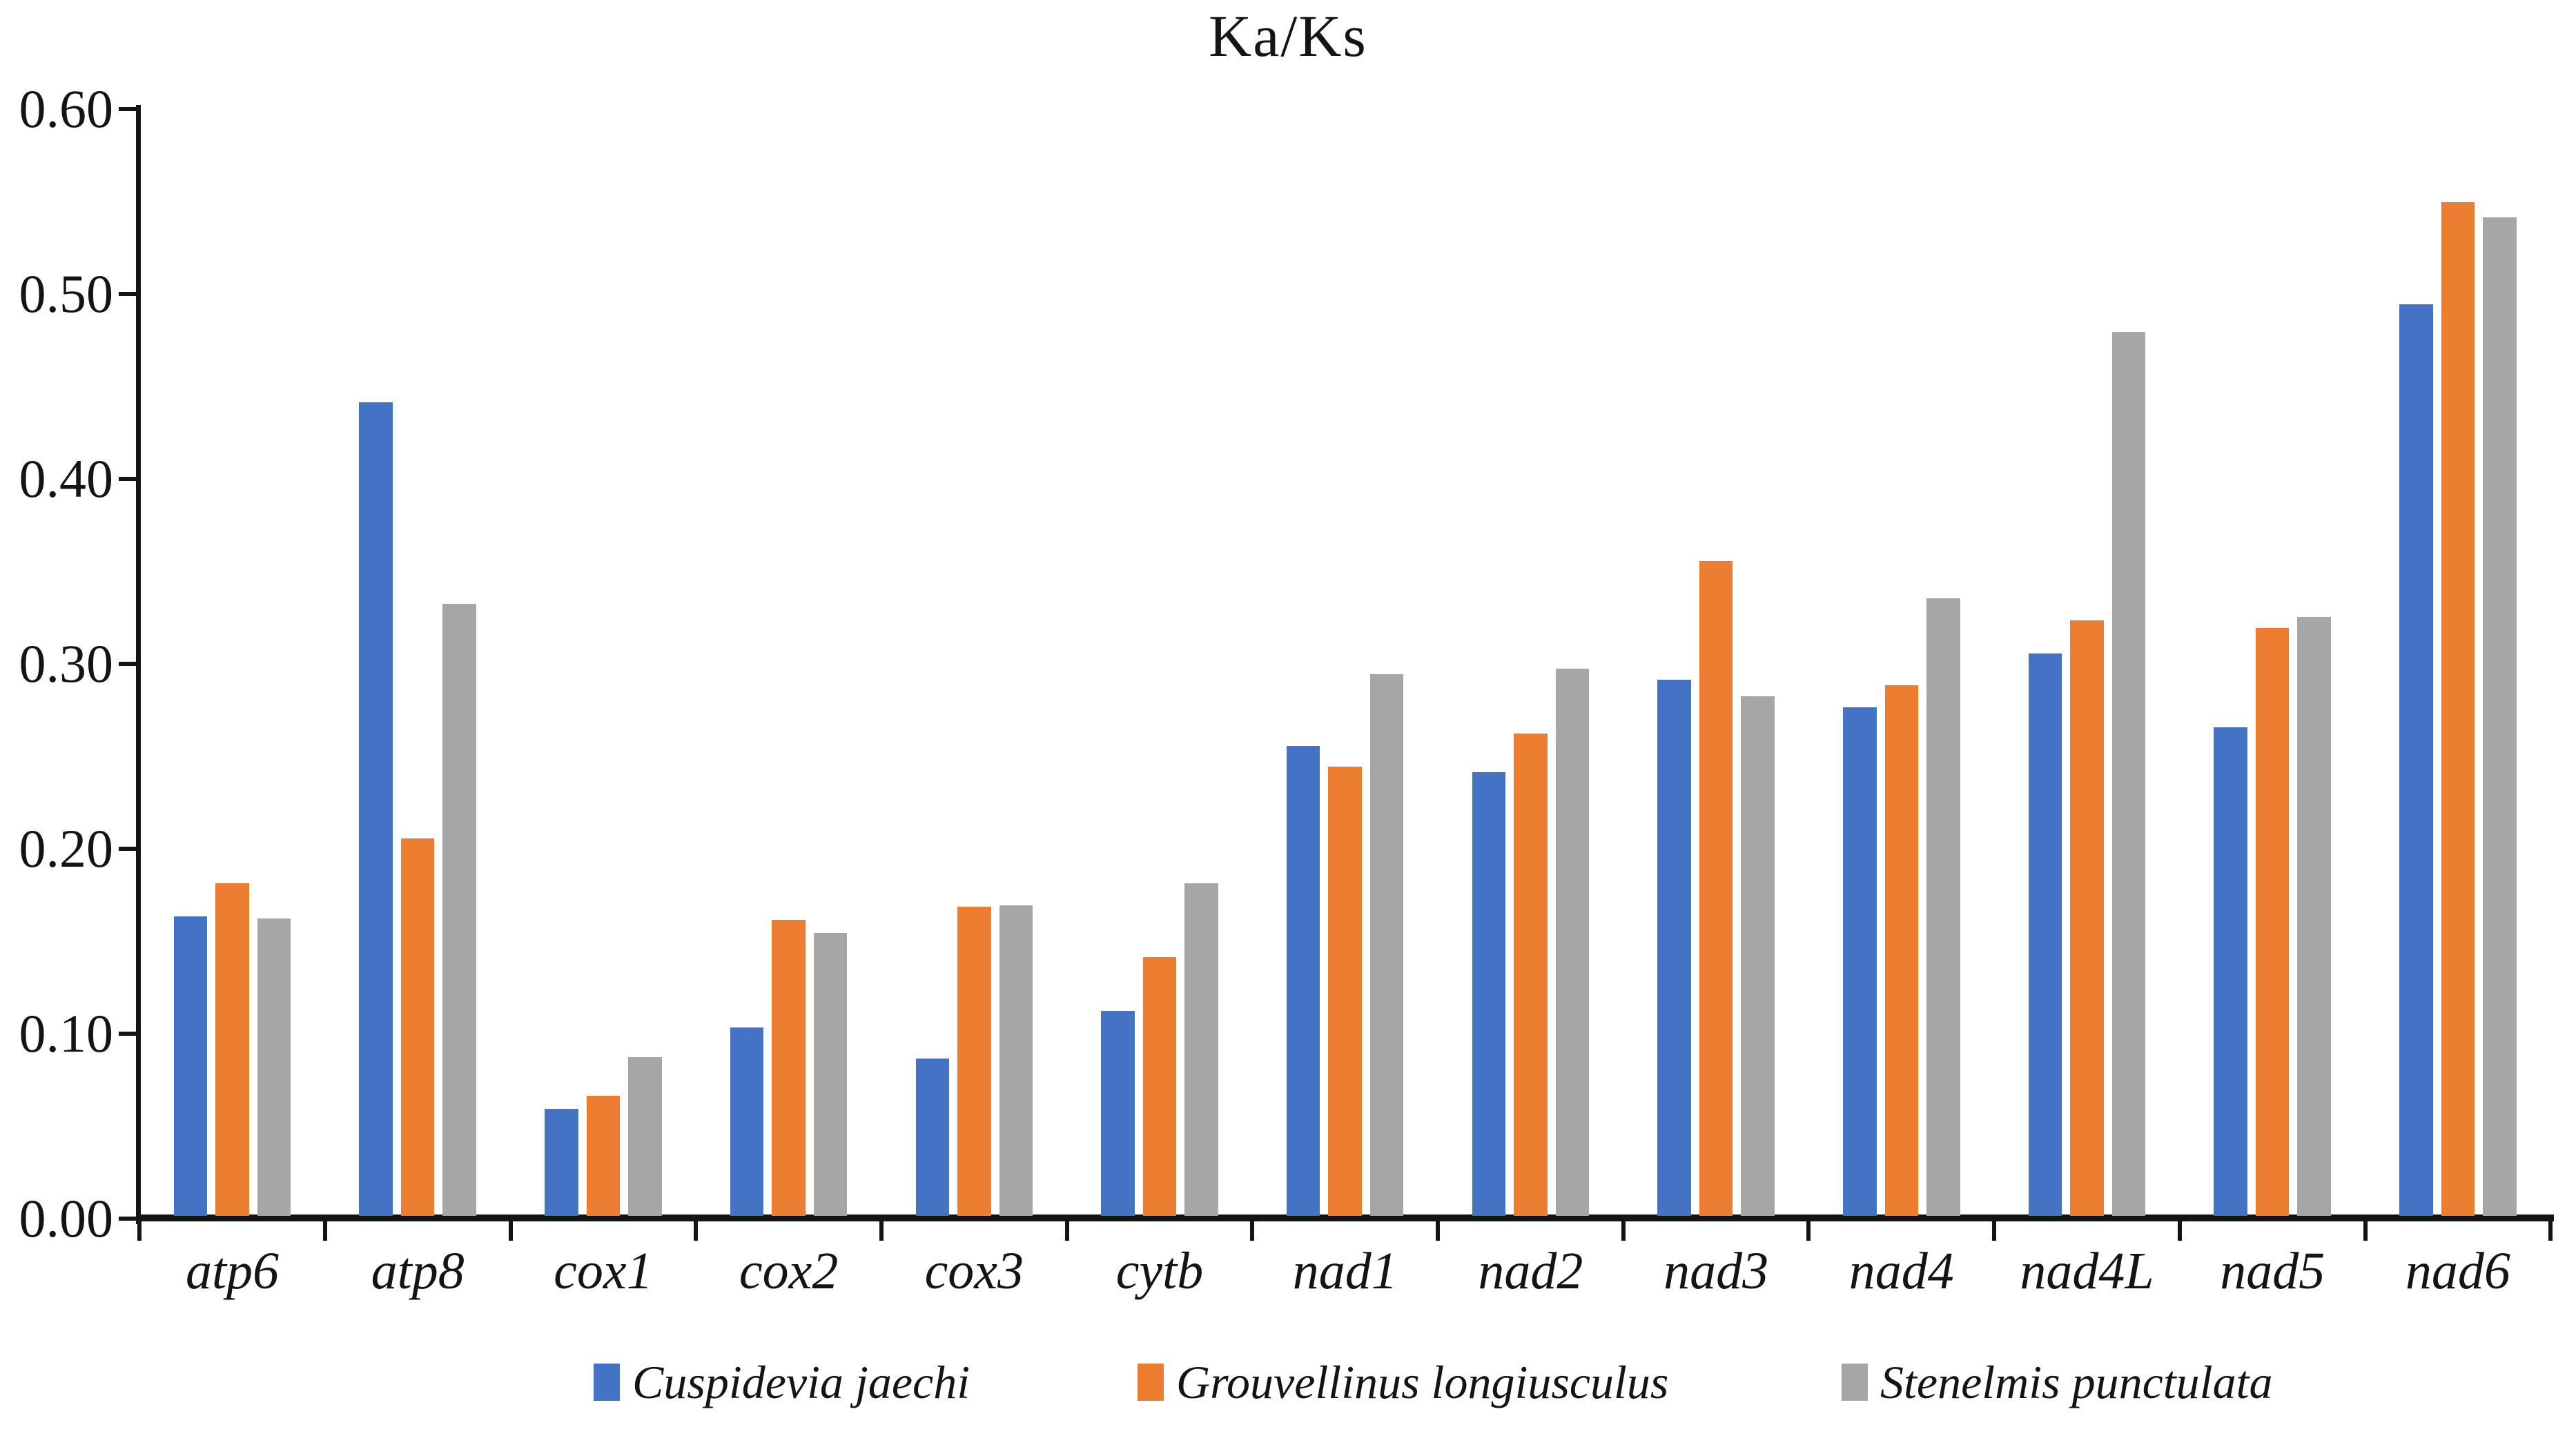 Image resolution: width=2576 pixels, height=1436 pixels. What do you see at coordinates (66, 848) in the screenshot?
I see `y-tick-label: 0.20` at bounding box center [66, 848].